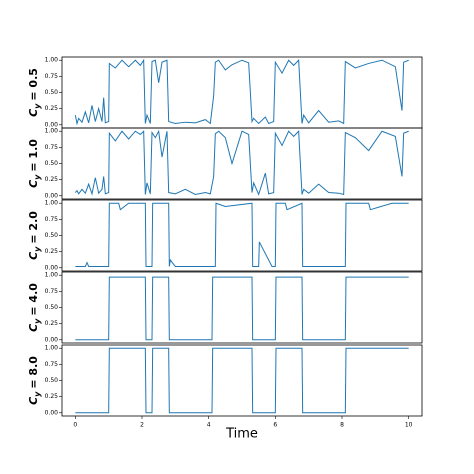  I want to click on y-axis-label-part: = 2.0, so click(33, 227).